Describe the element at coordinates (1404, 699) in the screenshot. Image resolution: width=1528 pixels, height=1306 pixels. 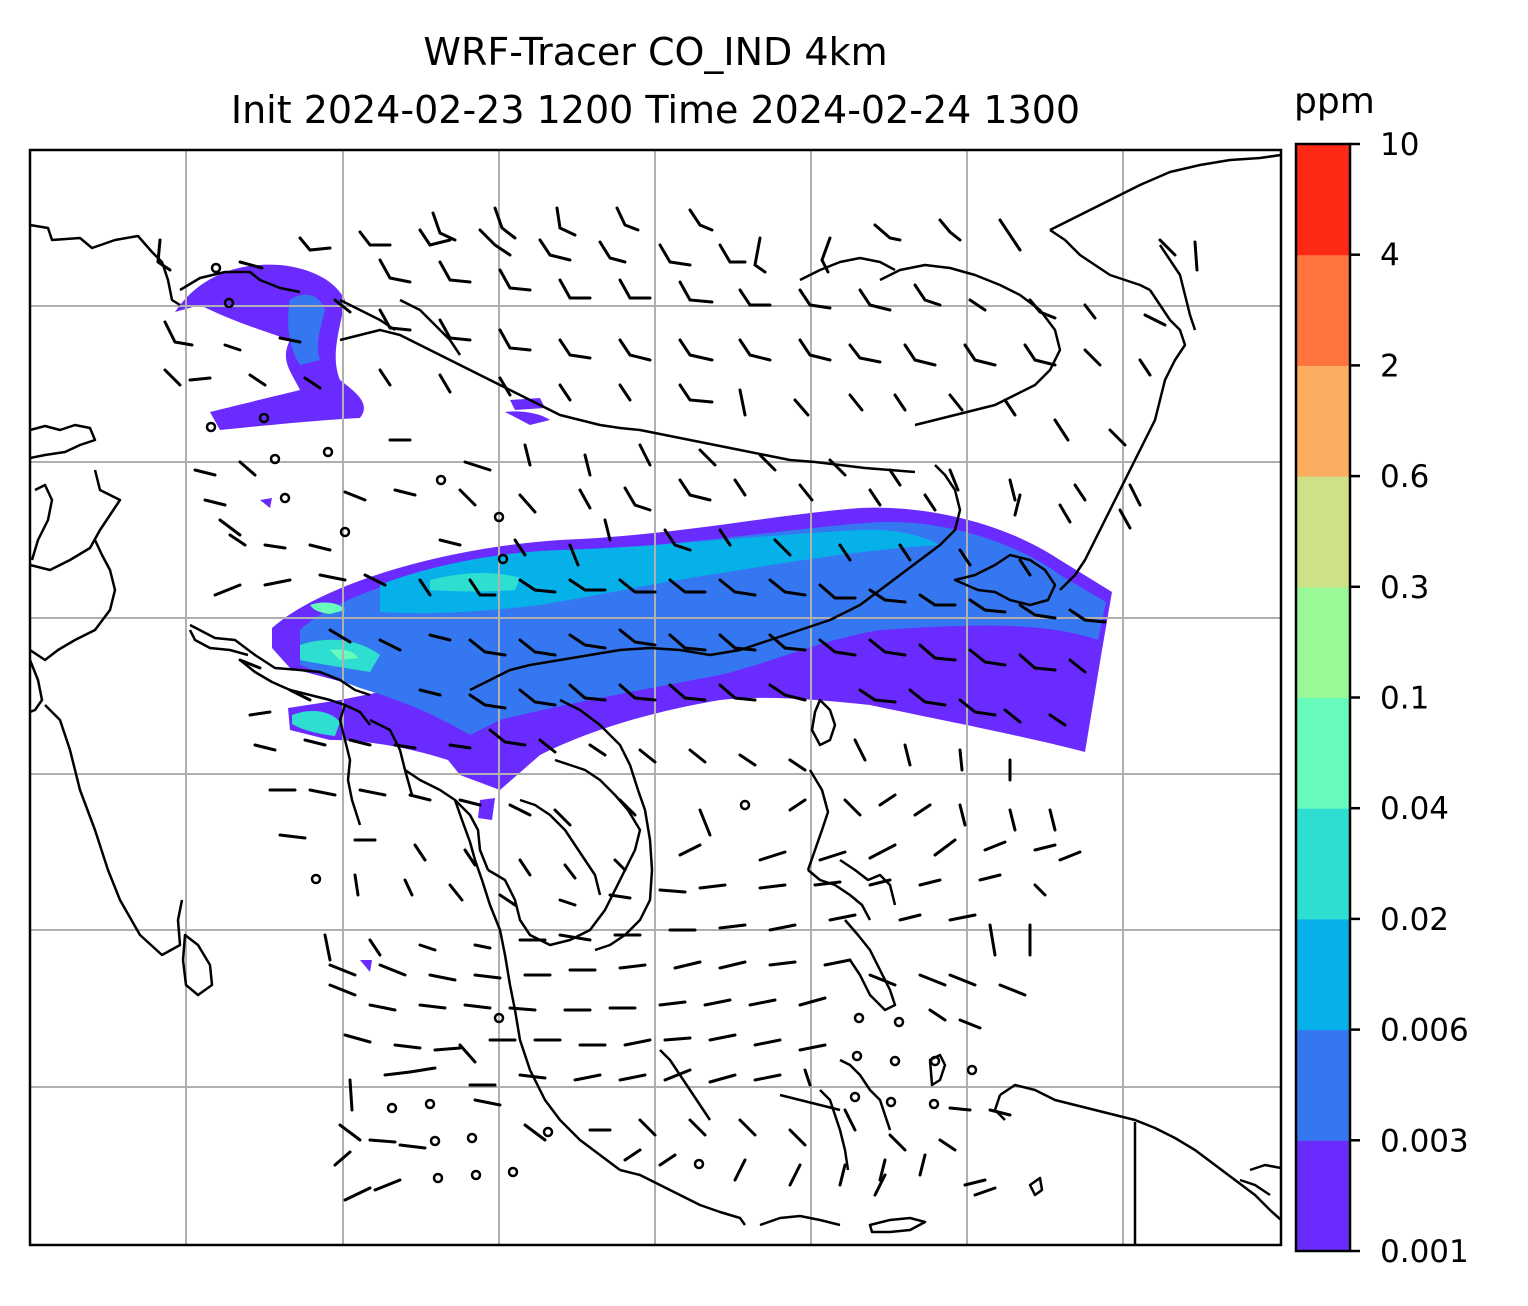
I see `colorbar-tick-label: 0.1` at that location.